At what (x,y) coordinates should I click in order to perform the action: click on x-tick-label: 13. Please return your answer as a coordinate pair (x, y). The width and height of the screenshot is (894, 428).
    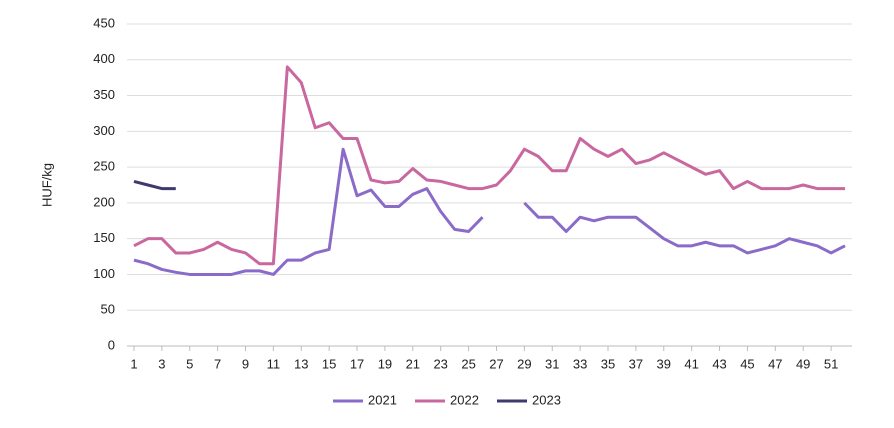
    Looking at the image, I should click on (301, 363).